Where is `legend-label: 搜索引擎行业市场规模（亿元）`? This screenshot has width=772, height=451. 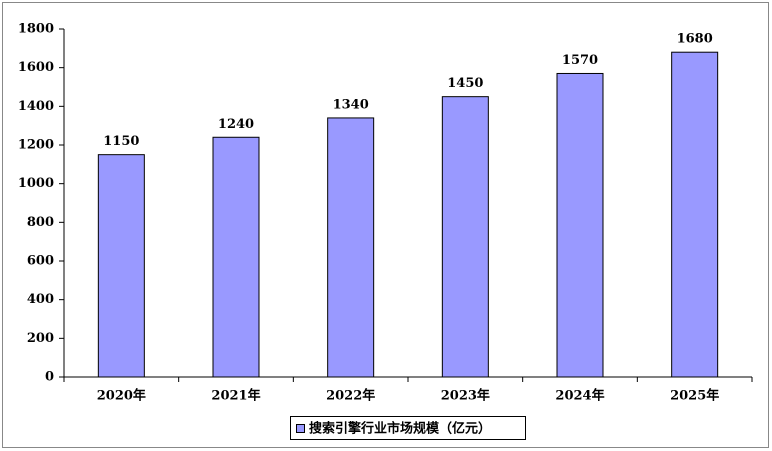 legend-label: 搜索引擎行业市场规模（亿元） is located at coordinates (400, 429).